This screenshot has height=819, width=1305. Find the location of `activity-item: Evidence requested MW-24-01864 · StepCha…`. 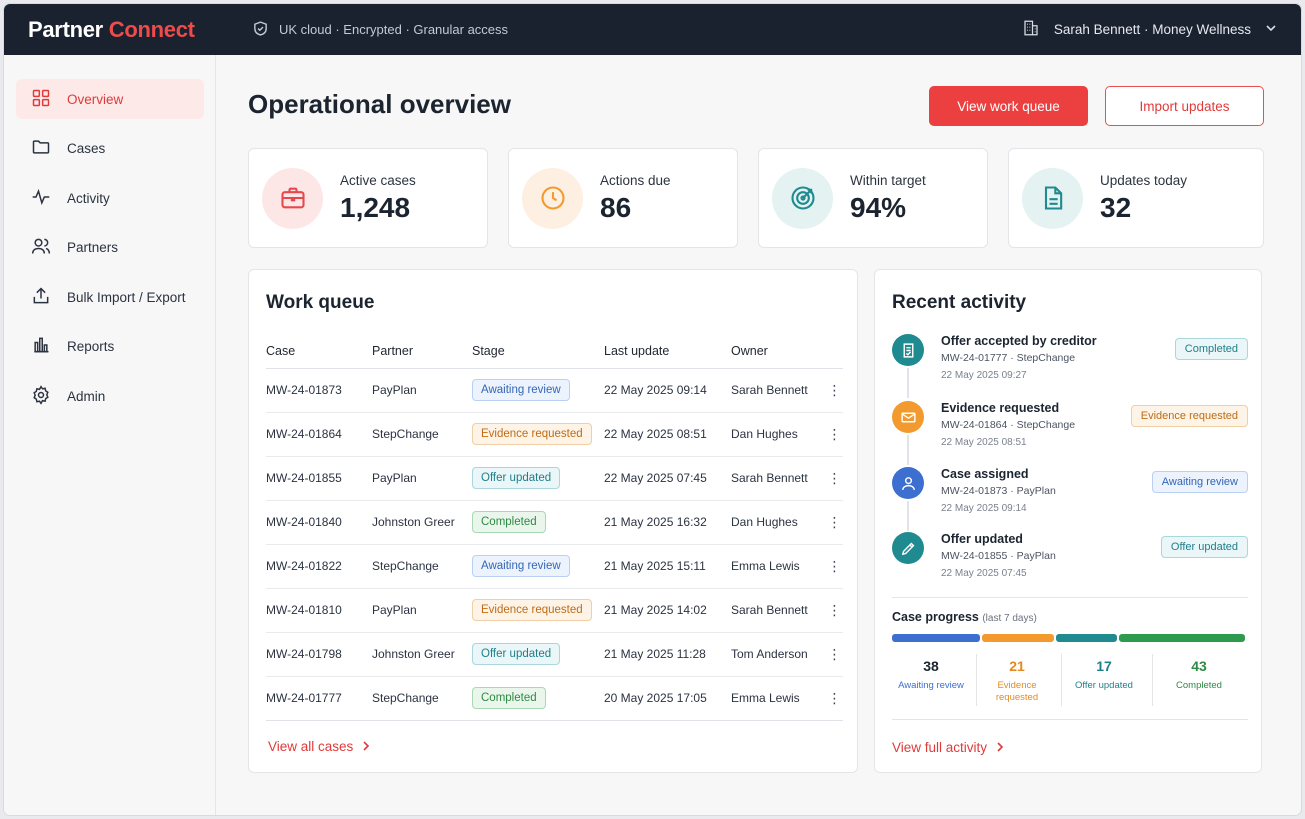

activity-item: Evidence requested MW-24-01864 · StepCha… is located at coordinates (1070, 431).